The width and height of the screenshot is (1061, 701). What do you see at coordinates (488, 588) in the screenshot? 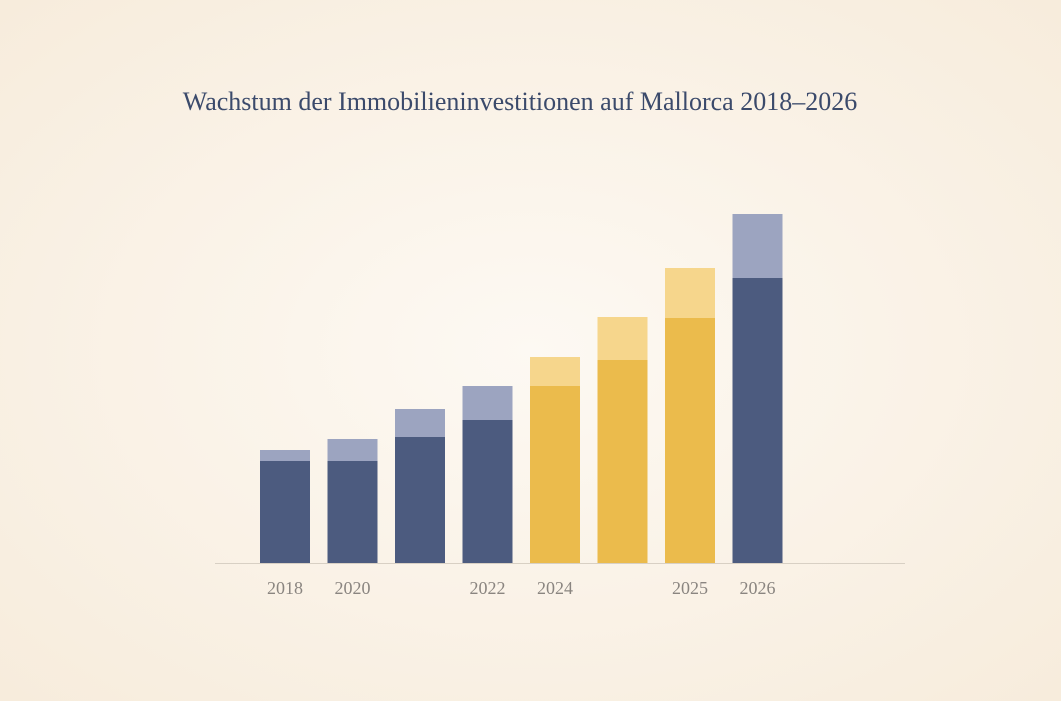
I see `x-tick-label: 2022` at bounding box center [488, 588].